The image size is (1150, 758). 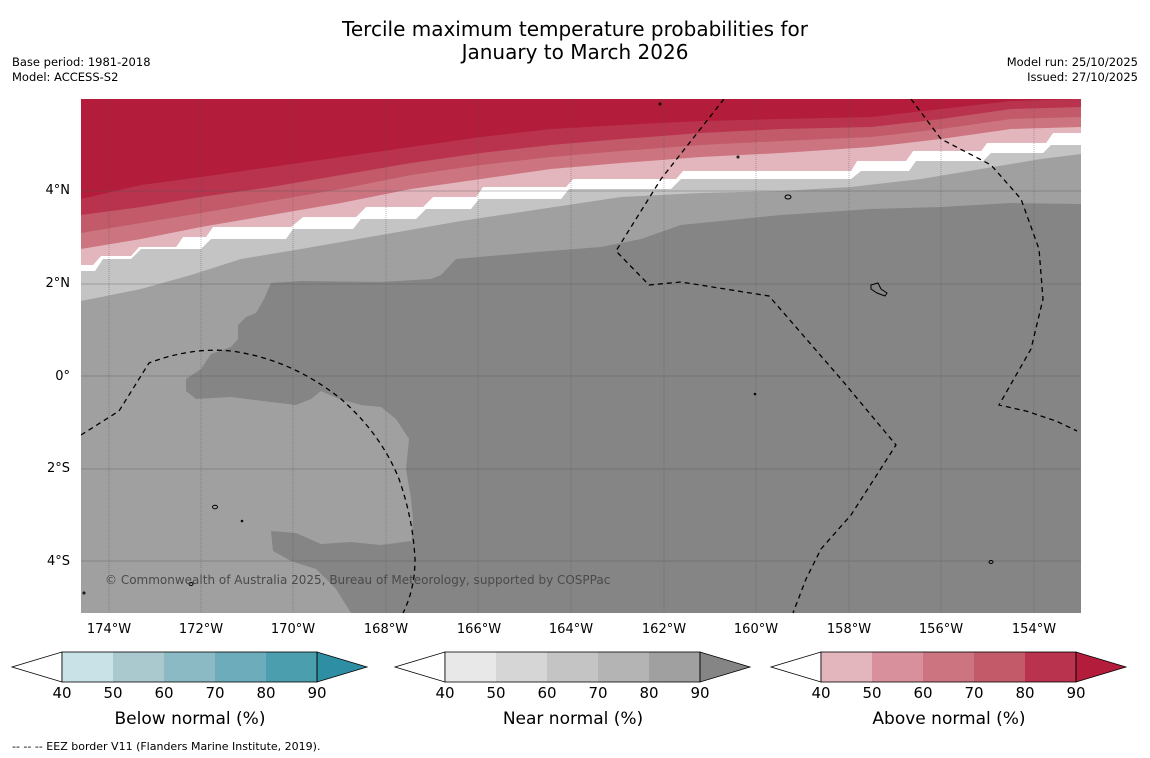 What do you see at coordinates (849, 629) in the screenshot?
I see `lon-label-158w: 158°W` at bounding box center [849, 629].